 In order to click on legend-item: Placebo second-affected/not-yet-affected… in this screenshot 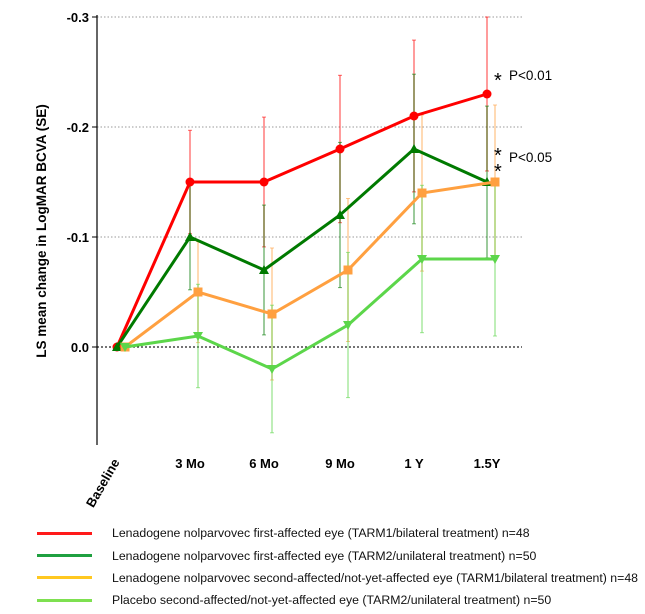, I will do `click(337, 600)`.